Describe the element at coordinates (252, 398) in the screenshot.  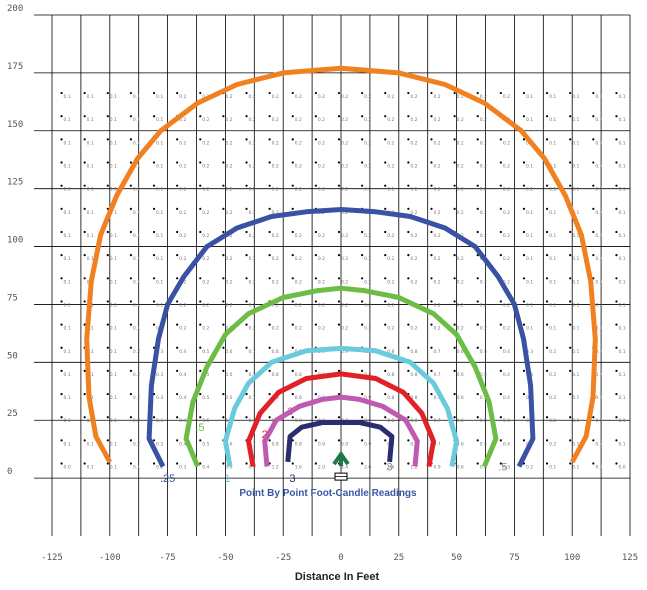
I see `reading-value: 0.7` at that location.